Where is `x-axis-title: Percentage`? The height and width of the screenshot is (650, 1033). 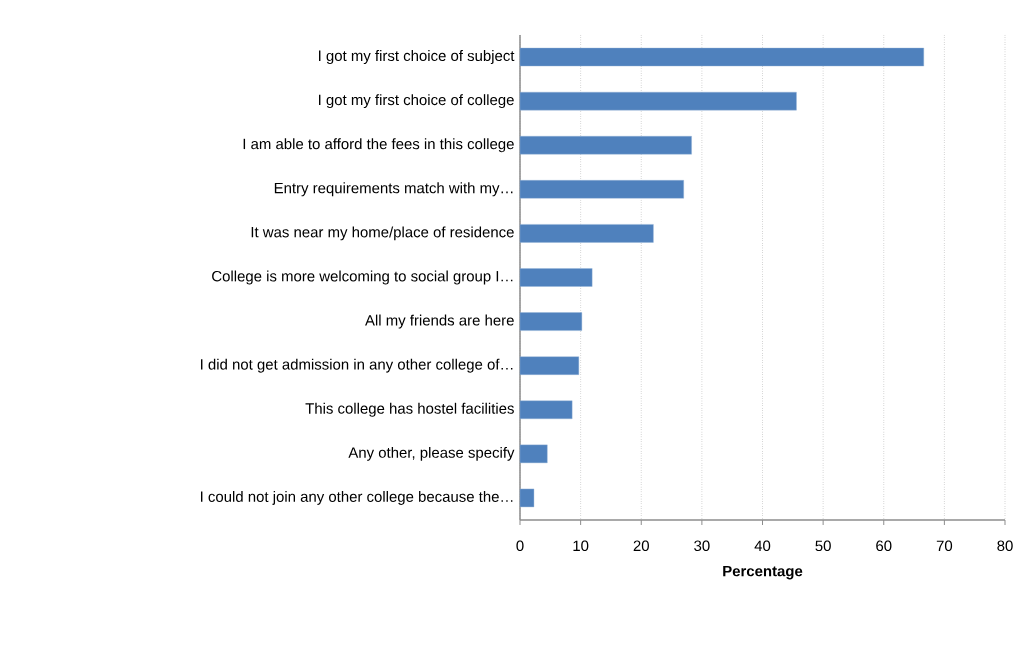 x-axis-title: Percentage is located at coordinates (763, 572).